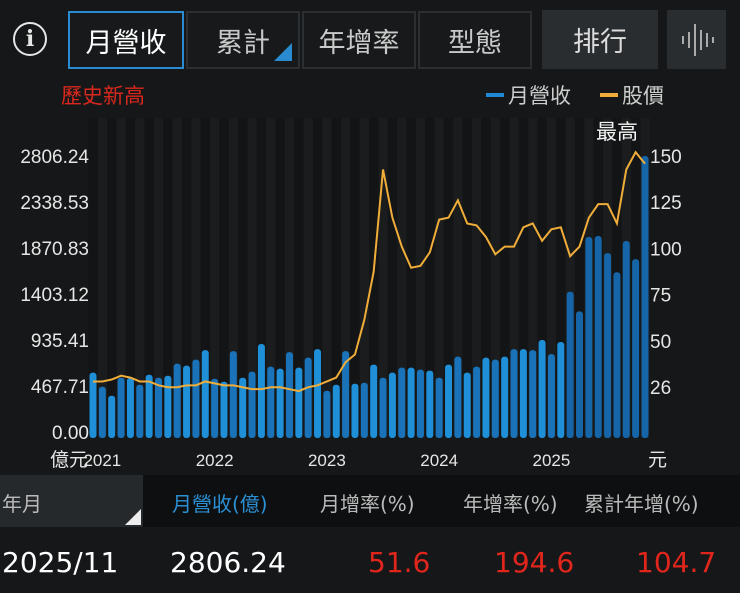  I want to click on right-axis-tick: 150, so click(666, 157).